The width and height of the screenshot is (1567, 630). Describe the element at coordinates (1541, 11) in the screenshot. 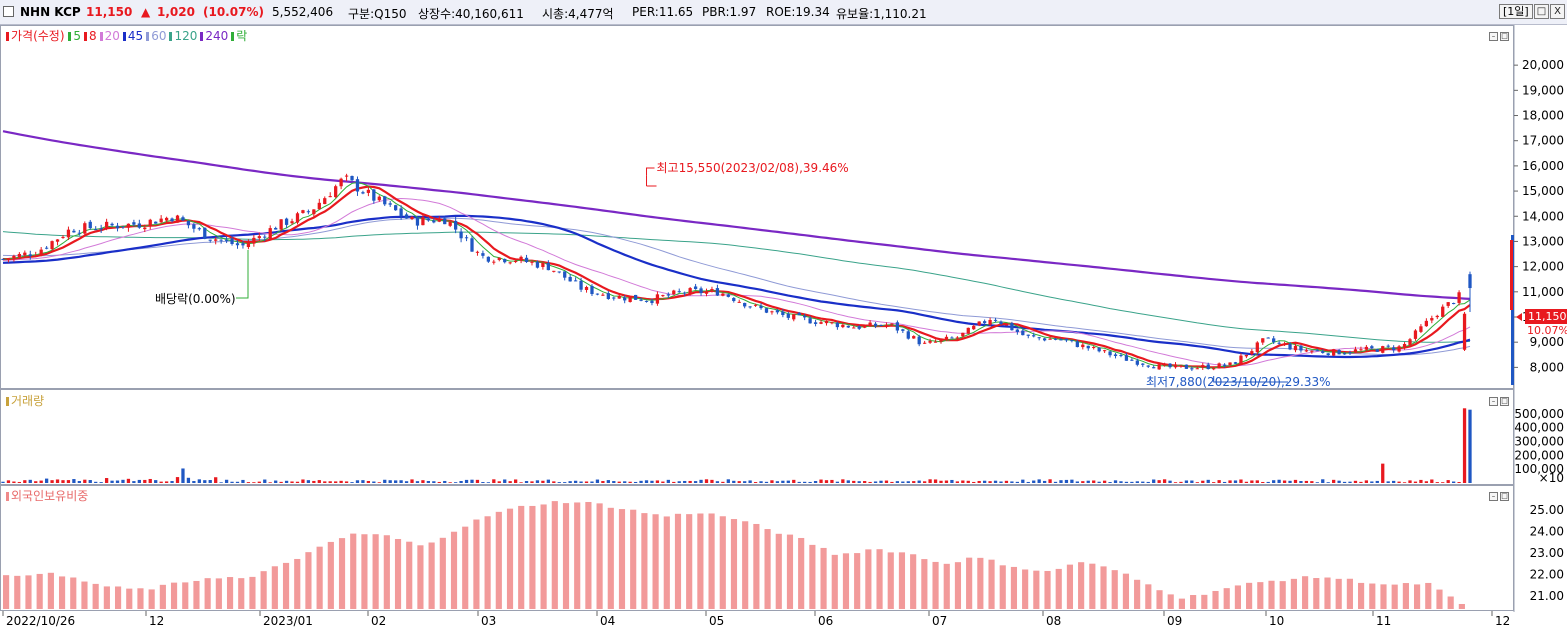

I see `restore-button: □` at that location.